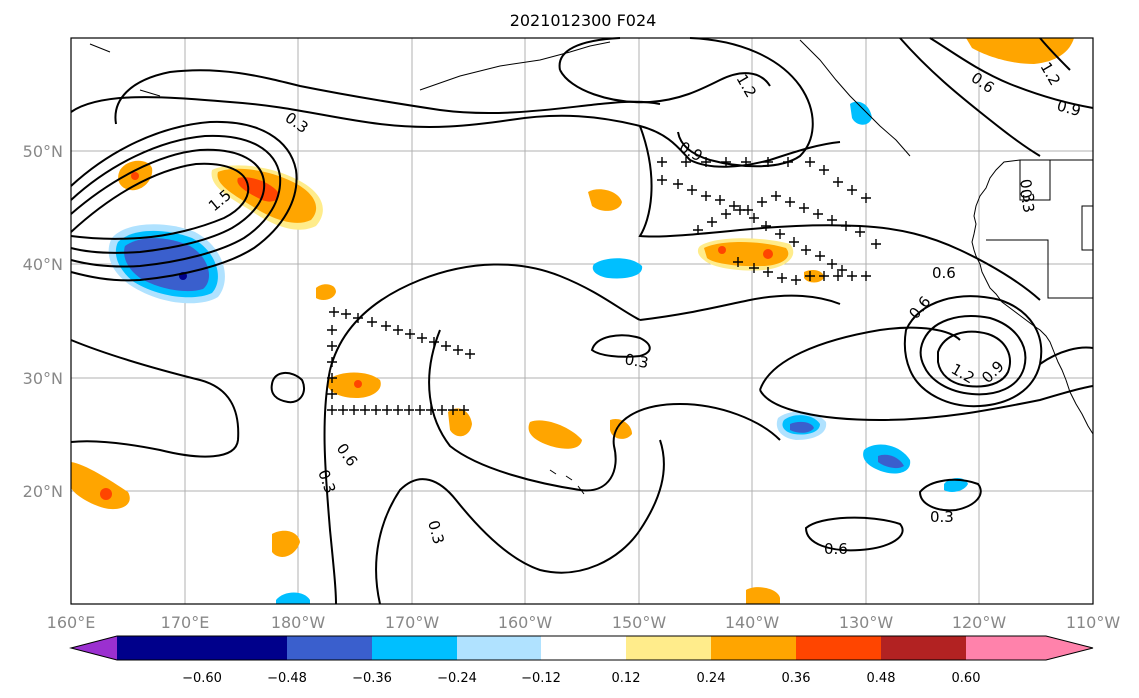 Image resolution: width=1139 pixels, height=698 pixels. Describe the element at coordinates (286, 543) in the screenshot. I see `pos-anomaly-small-f` at that location.